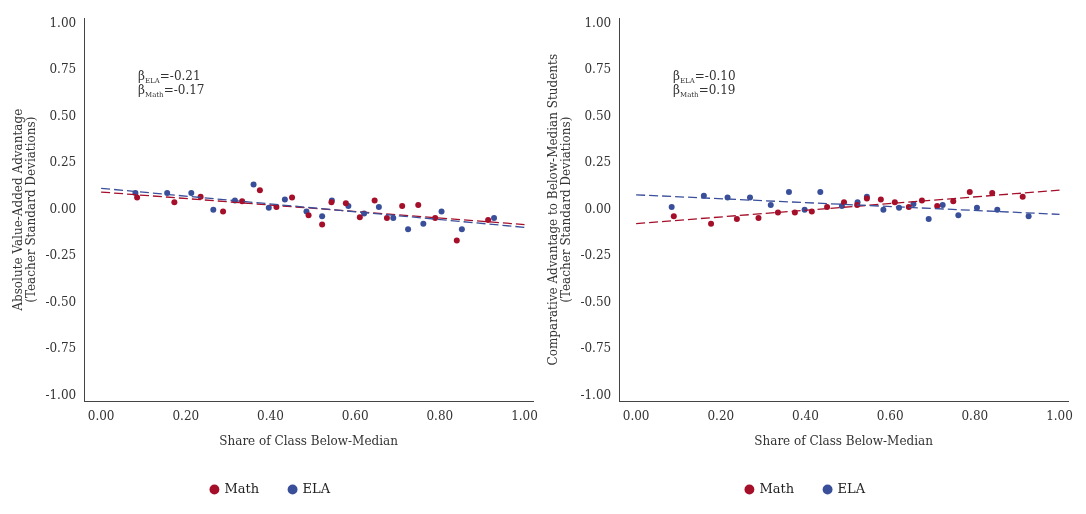 The width and height of the screenshot is (1086, 514). I want to click on y-axis-title: Absolute Value-Added Advantage (Teacher Standard Deviations), so click(24, 210).